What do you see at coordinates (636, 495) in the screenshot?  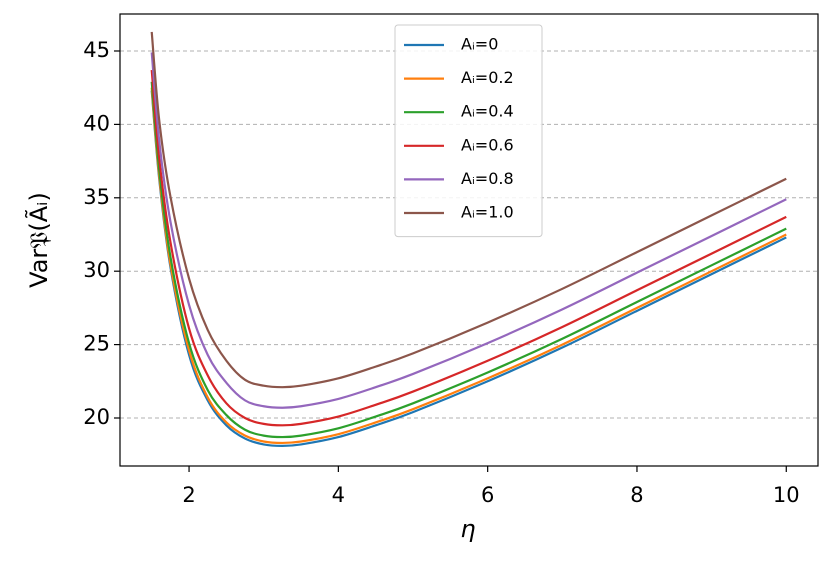 I see `x-tick-label: 8` at bounding box center [636, 495].